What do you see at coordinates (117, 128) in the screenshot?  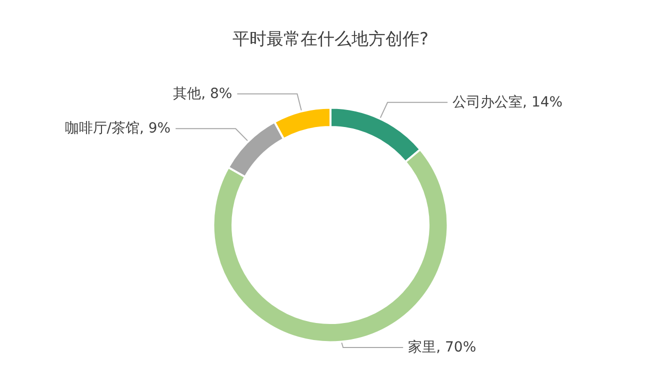 I see `slice-label: 咖啡厅/茶馆, 9%` at bounding box center [117, 128].